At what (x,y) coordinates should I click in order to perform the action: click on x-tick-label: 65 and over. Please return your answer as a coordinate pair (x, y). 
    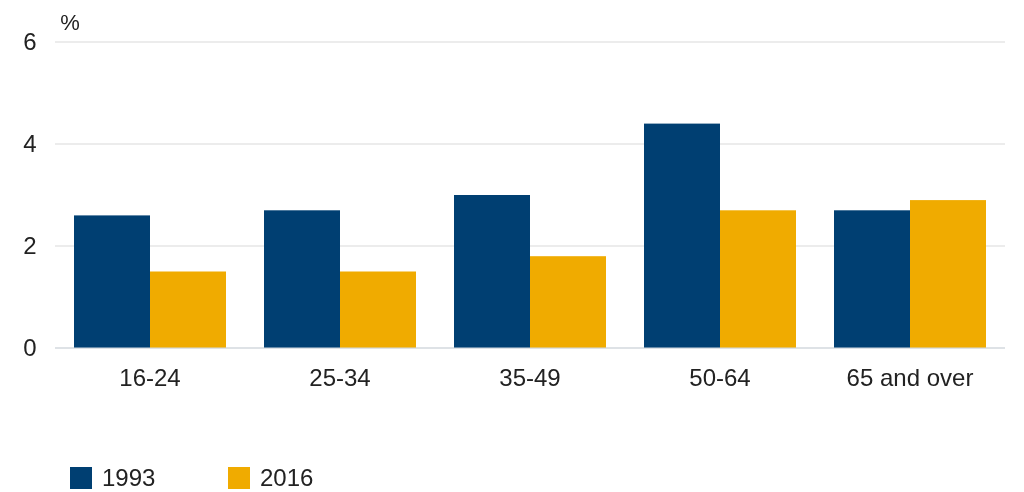
    Looking at the image, I should click on (910, 377).